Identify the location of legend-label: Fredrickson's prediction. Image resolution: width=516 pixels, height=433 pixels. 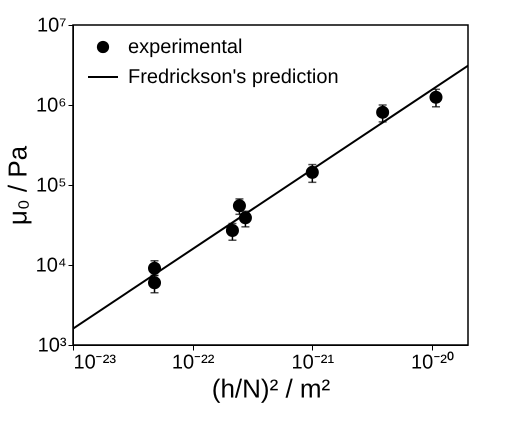
(233, 77).